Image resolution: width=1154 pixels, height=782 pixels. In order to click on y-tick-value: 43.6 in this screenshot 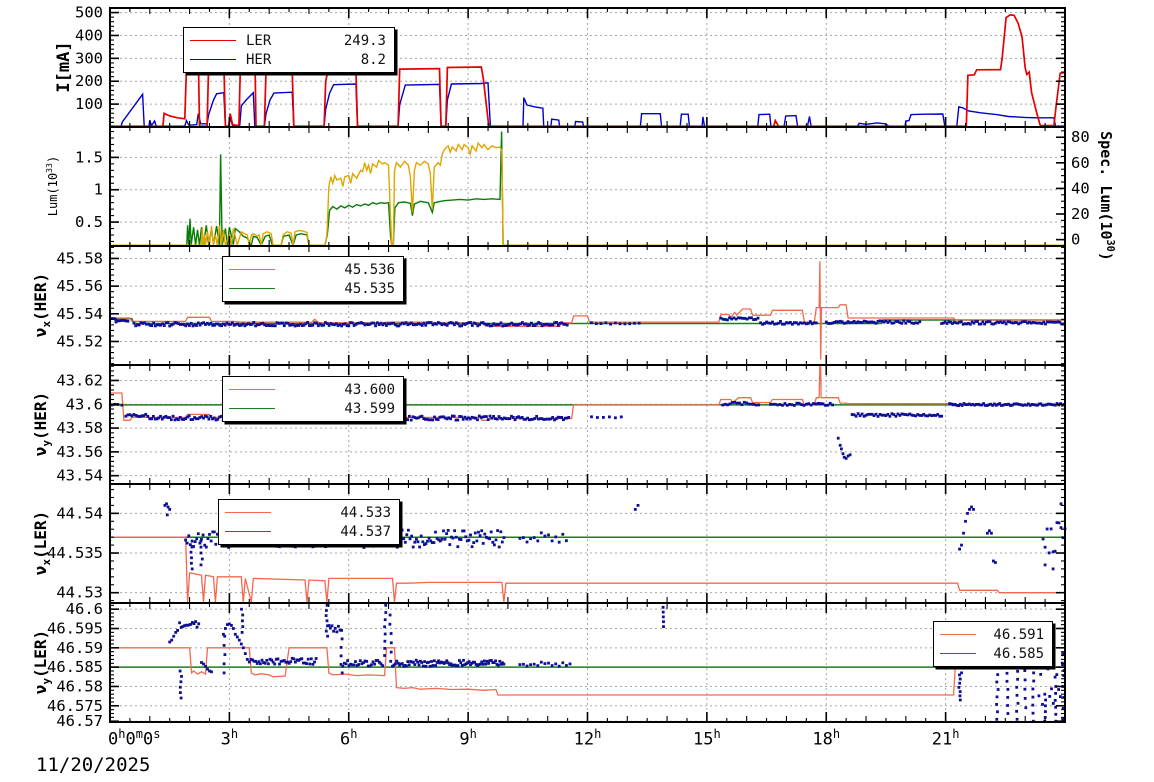, I will do `click(84, 404)`.